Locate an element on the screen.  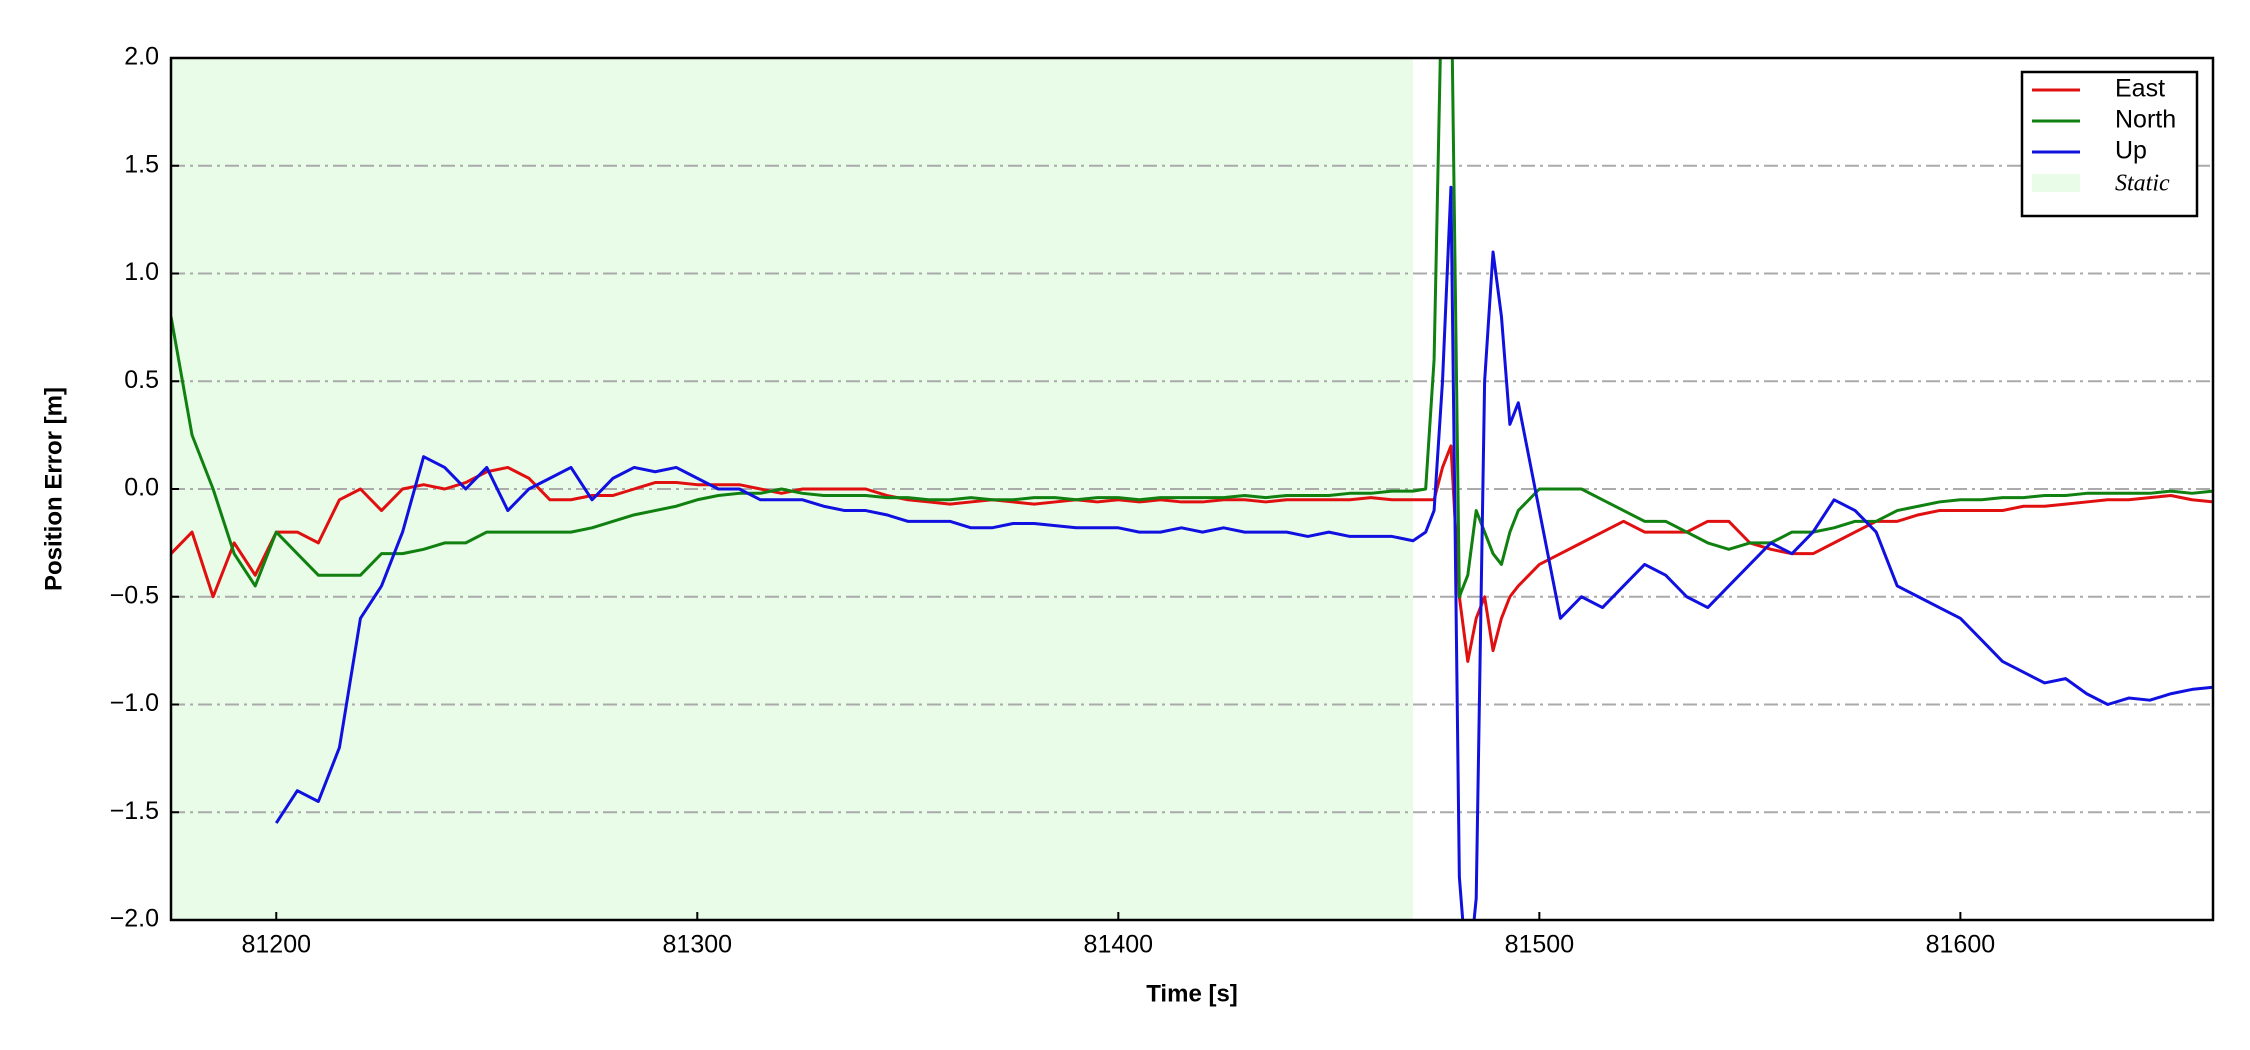
y-tick-label: −1.5 is located at coordinates (134, 811).